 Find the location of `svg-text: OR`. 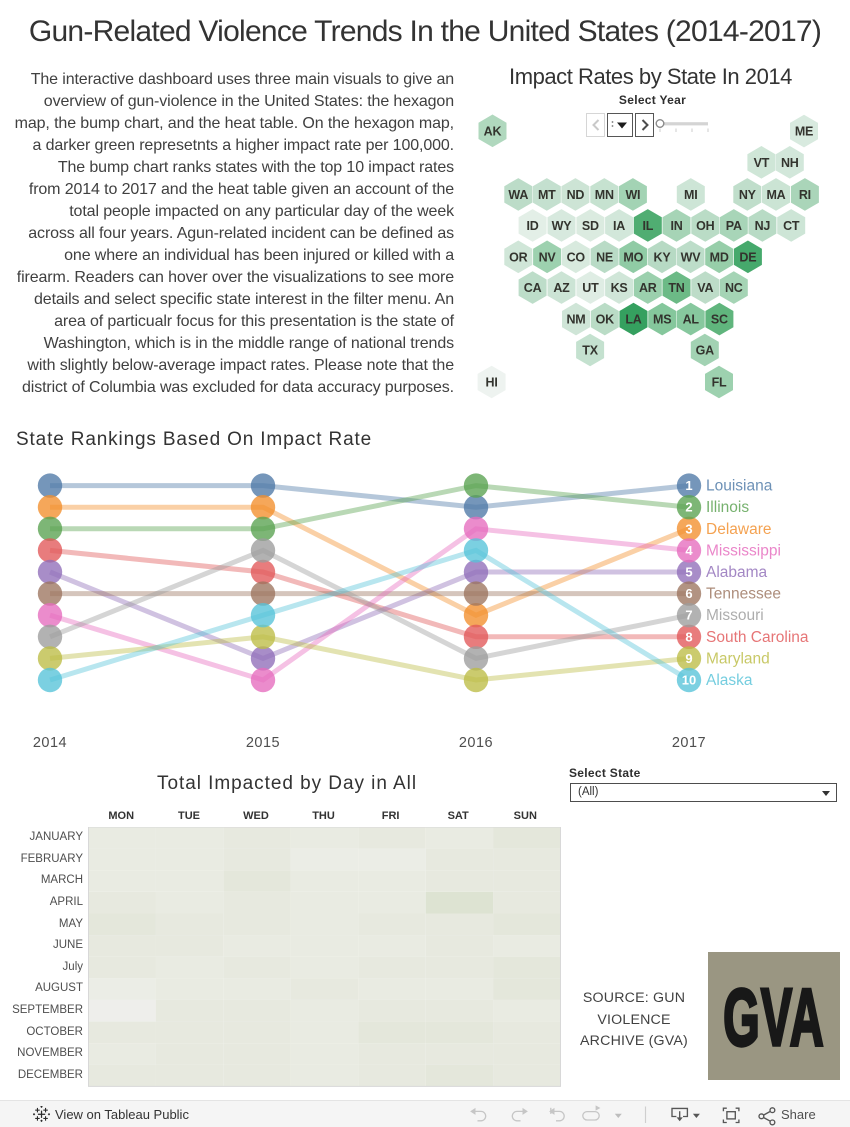

svg-text: OR is located at coordinates (518, 257).